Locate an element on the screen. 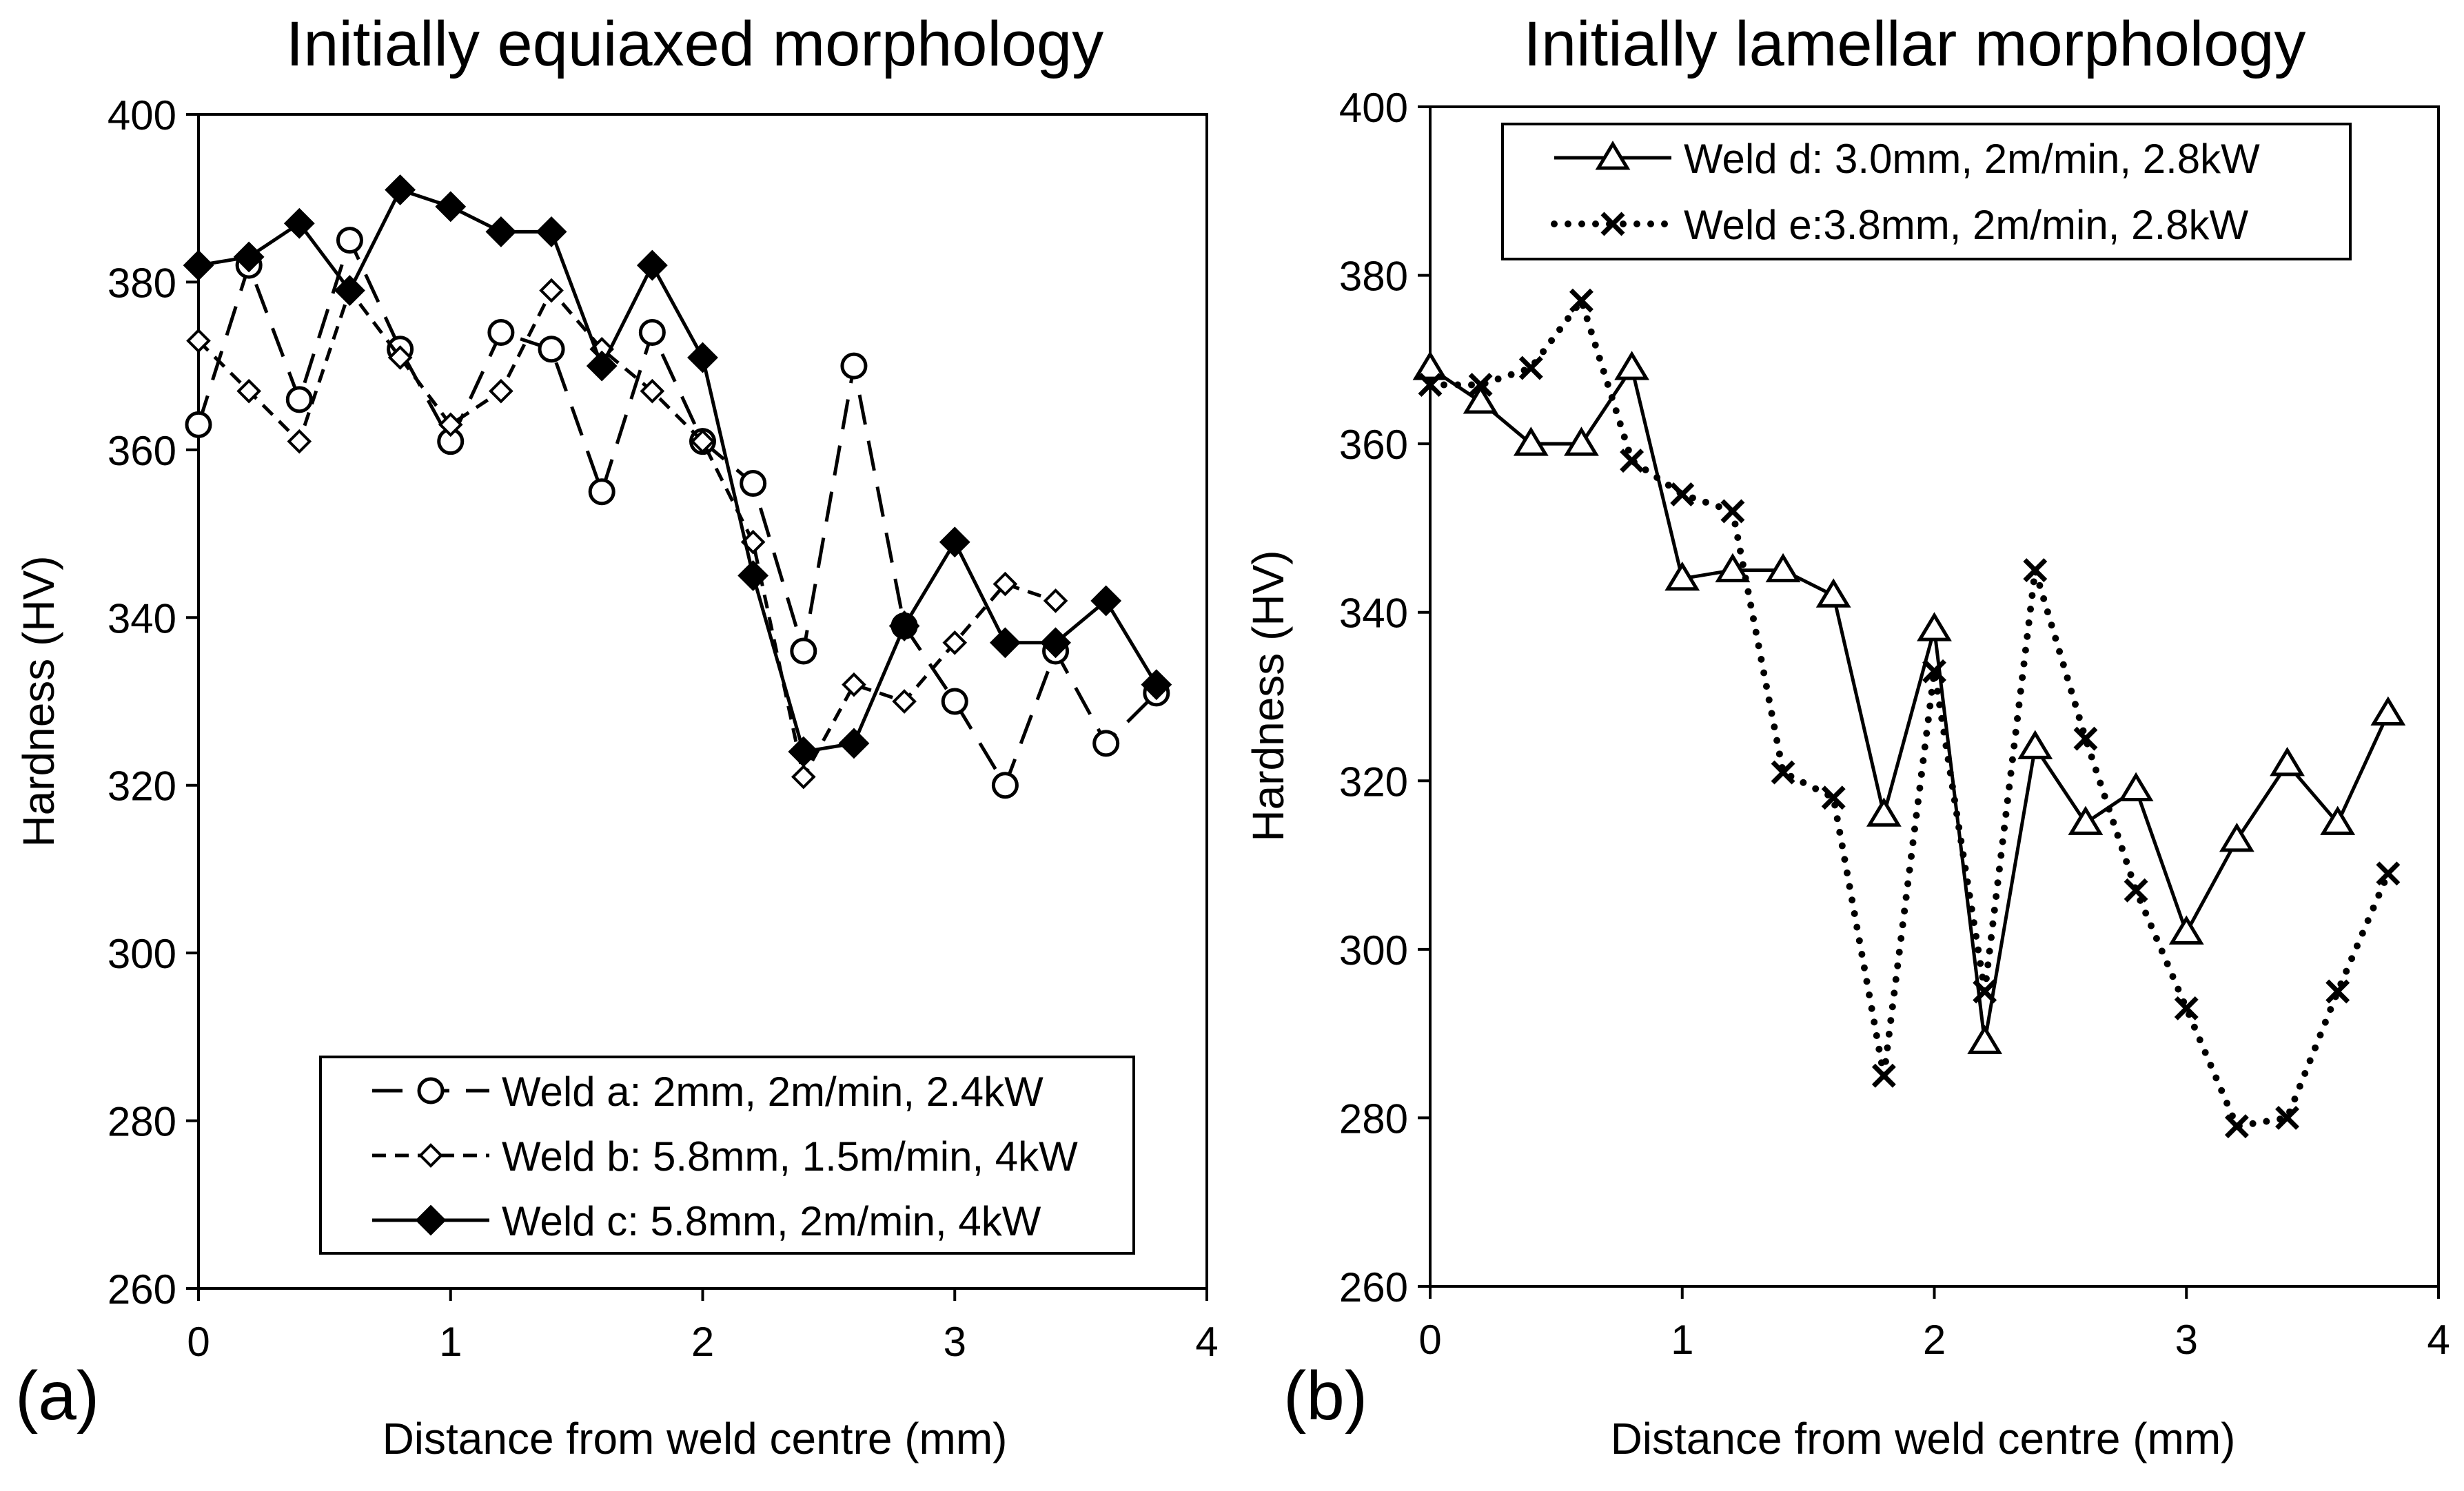 This screenshot has height=1491, width=2464. panel-a-title: Initially equiaxed morphology is located at coordinates (694, 44).